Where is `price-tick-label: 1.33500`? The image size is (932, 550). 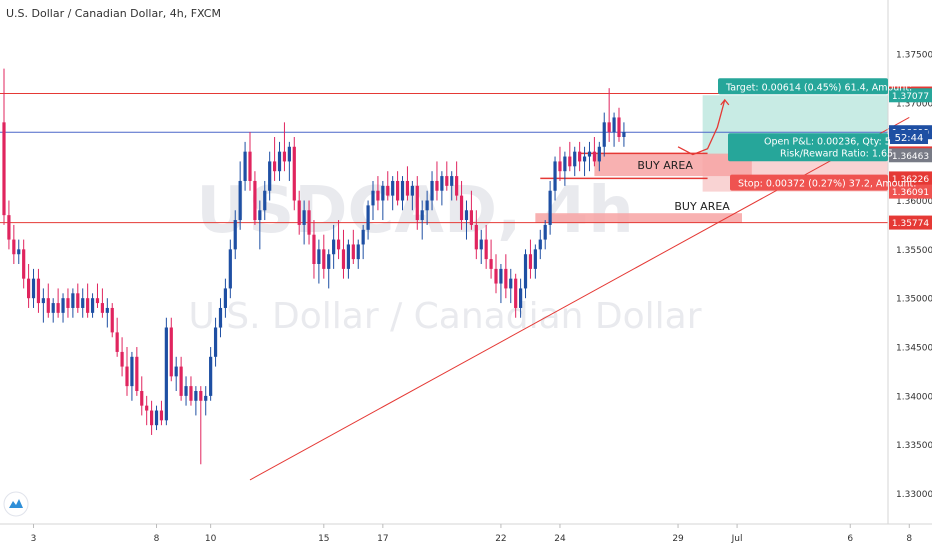 price-tick-label: 1.33500 is located at coordinates (914, 446).